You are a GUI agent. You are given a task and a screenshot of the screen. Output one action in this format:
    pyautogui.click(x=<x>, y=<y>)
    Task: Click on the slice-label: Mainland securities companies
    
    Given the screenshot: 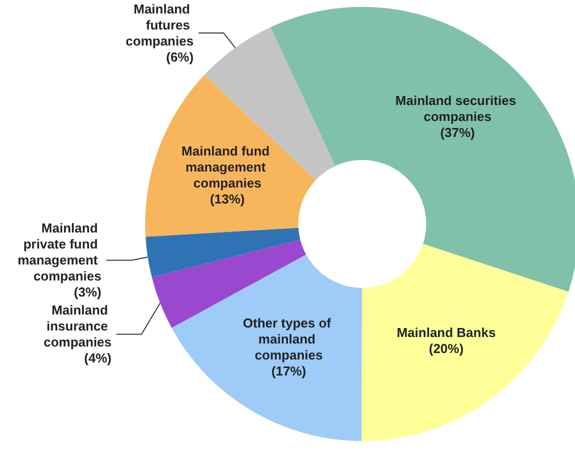 What is the action you would take?
    pyautogui.click(x=457, y=108)
    